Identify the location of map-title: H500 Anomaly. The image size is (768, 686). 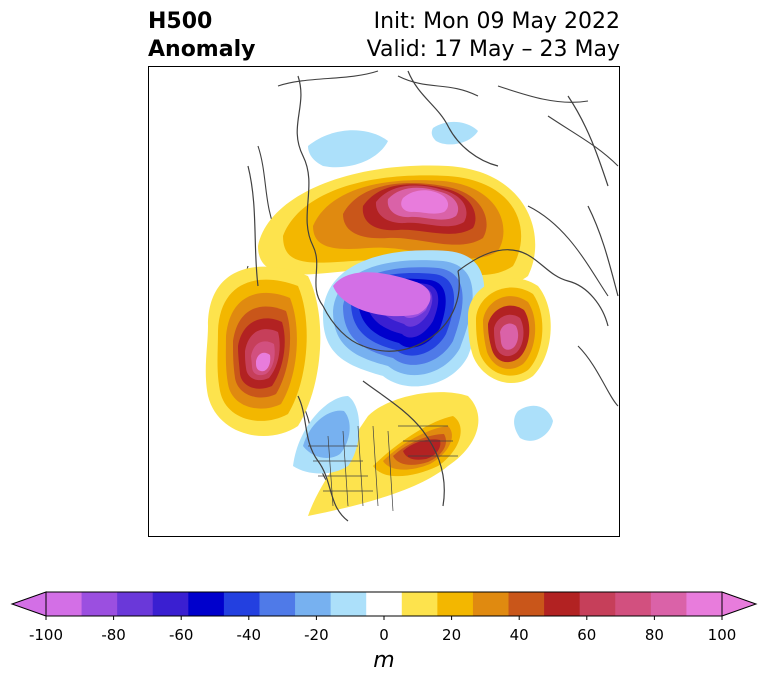
(201, 36).